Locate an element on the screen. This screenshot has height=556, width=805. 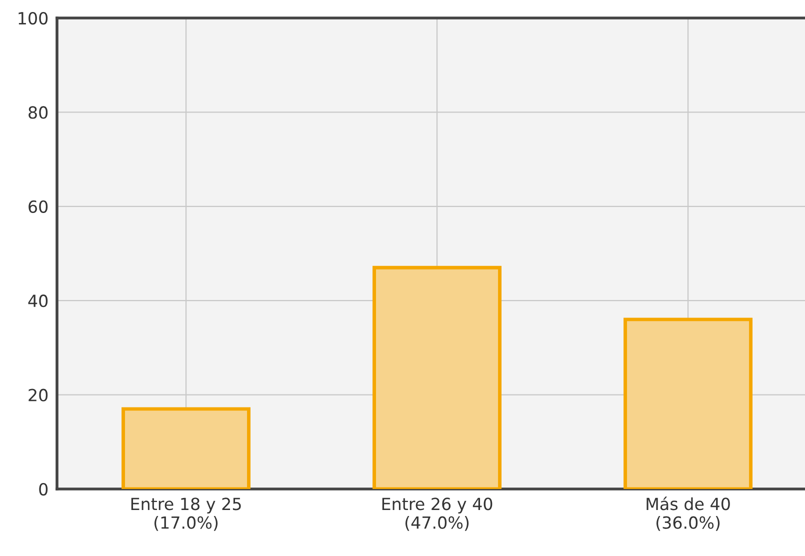
y-tick-label: 0 is located at coordinates (43, 489).